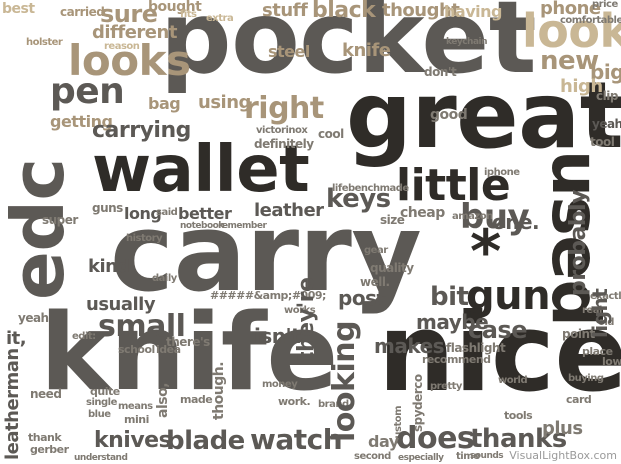 The image size is (621, 464). I want to click on word-keys: keys, so click(358, 199).